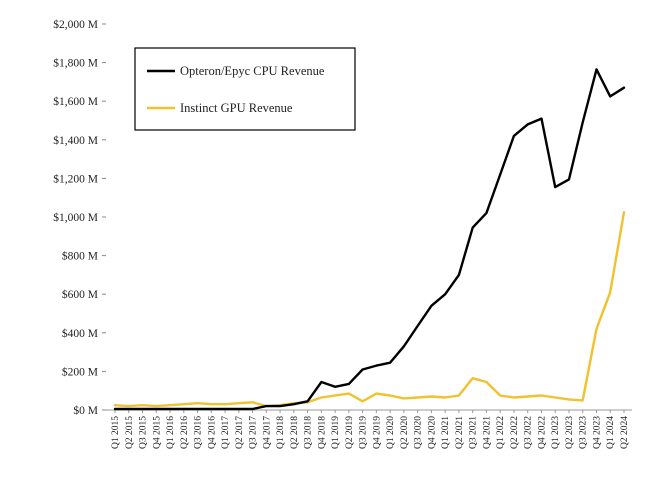  Describe the element at coordinates (199, 432) in the screenshot. I see `x-tick-label: Q3 2016` at that location.